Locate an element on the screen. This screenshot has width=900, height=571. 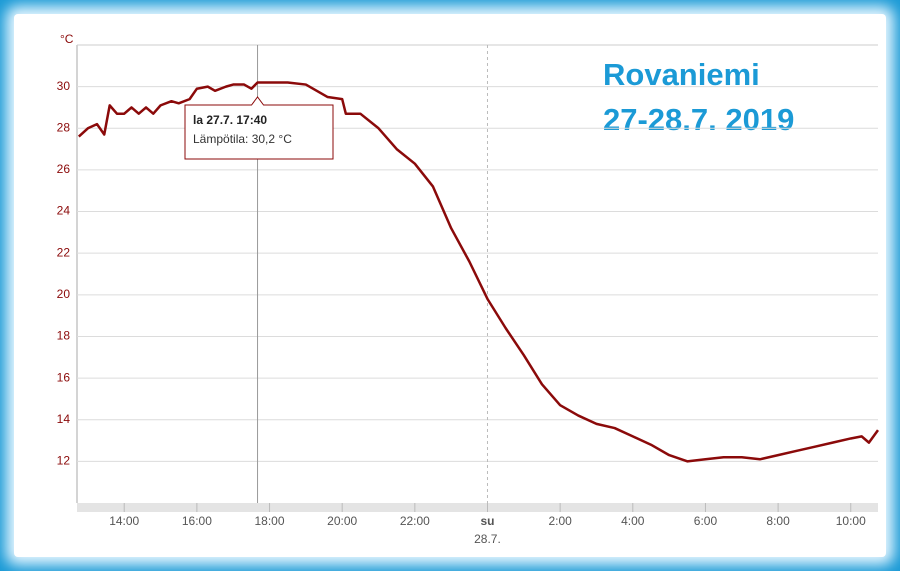
x-tick-label: 4:00 is located at coordinates (633, 521).